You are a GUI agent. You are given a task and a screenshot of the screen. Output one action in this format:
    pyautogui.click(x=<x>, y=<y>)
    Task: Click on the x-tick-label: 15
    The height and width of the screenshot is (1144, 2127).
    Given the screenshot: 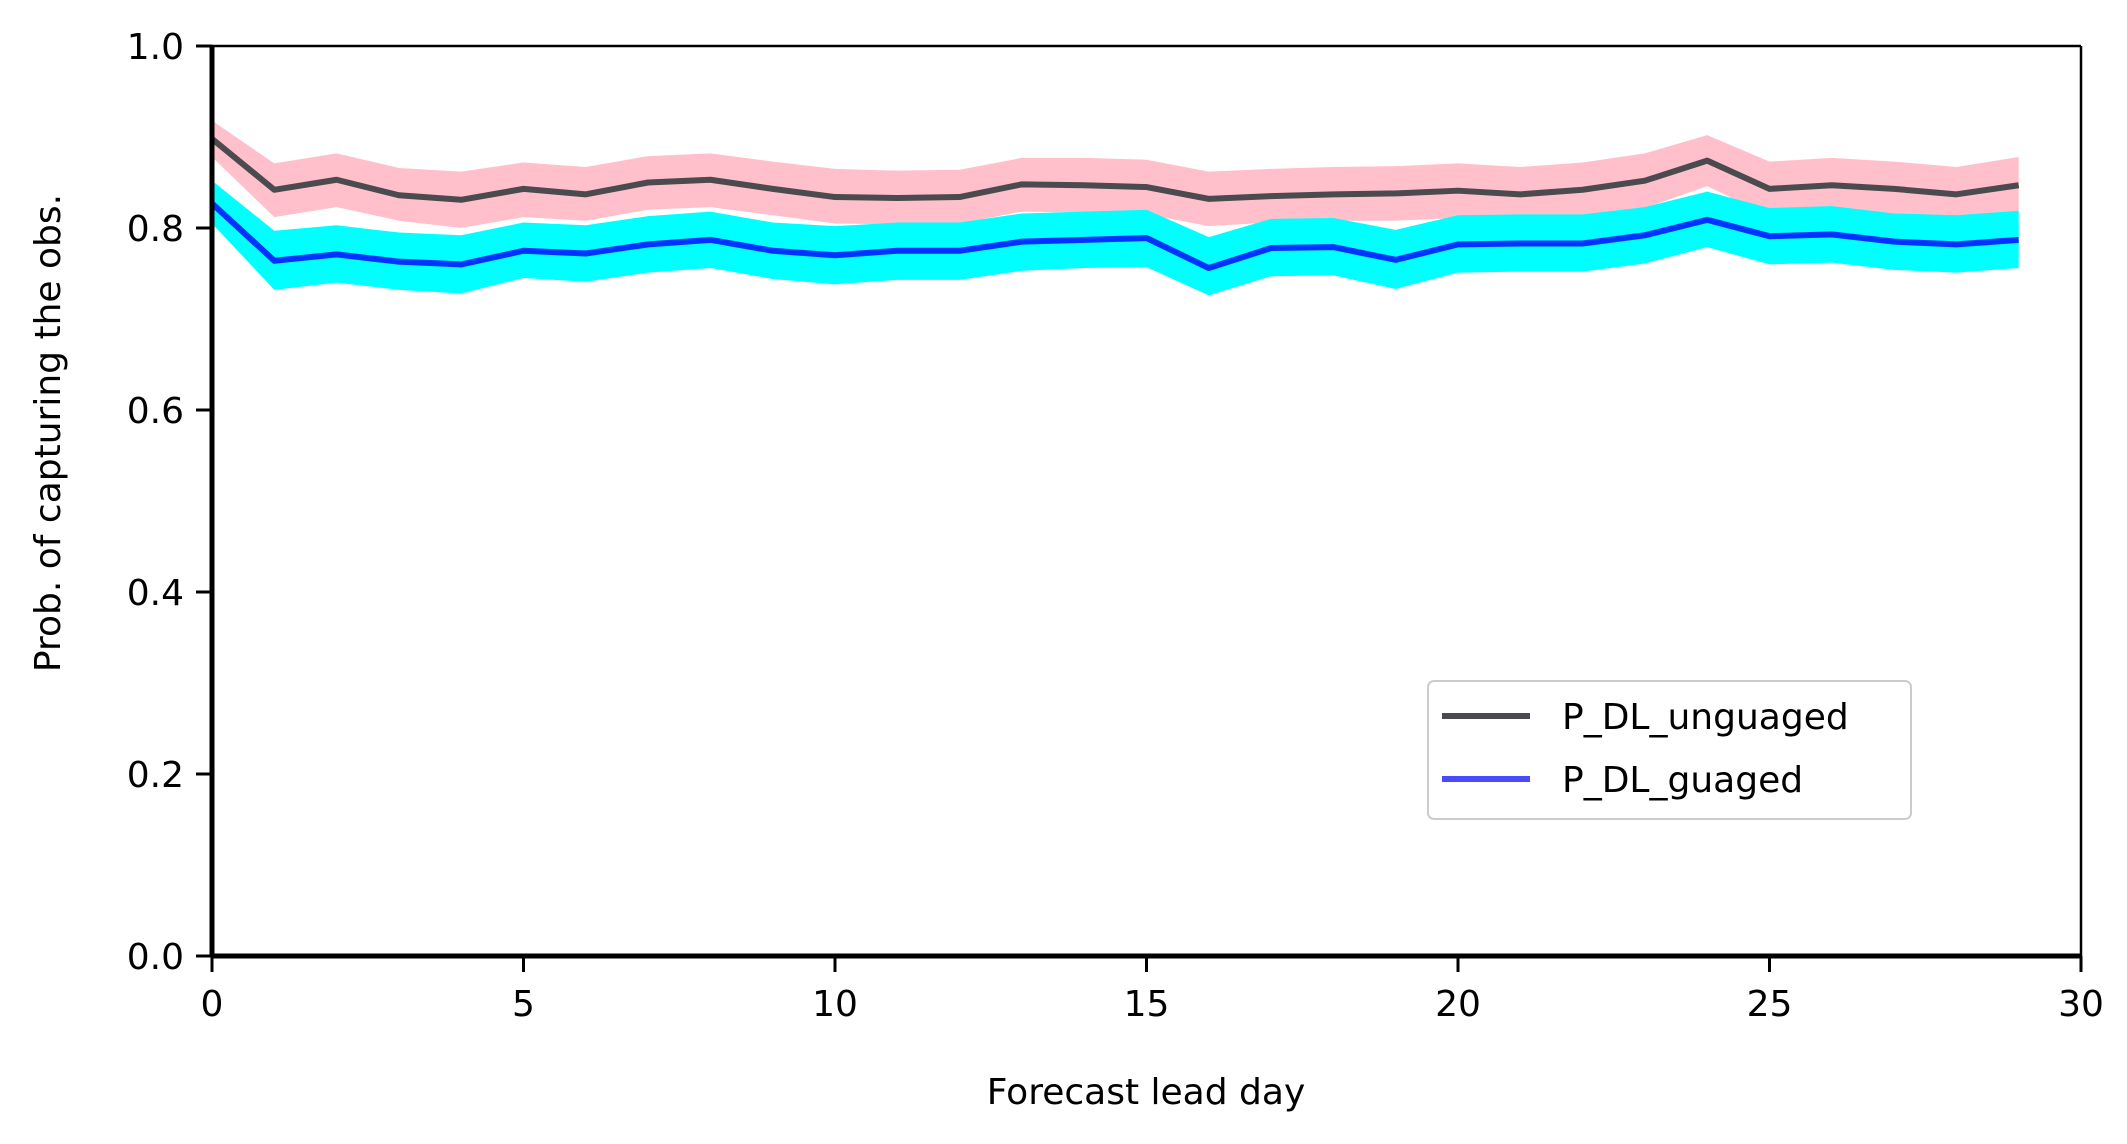 What is the action you would take?
    pyautogui.click(x=1147, y=1004)
    